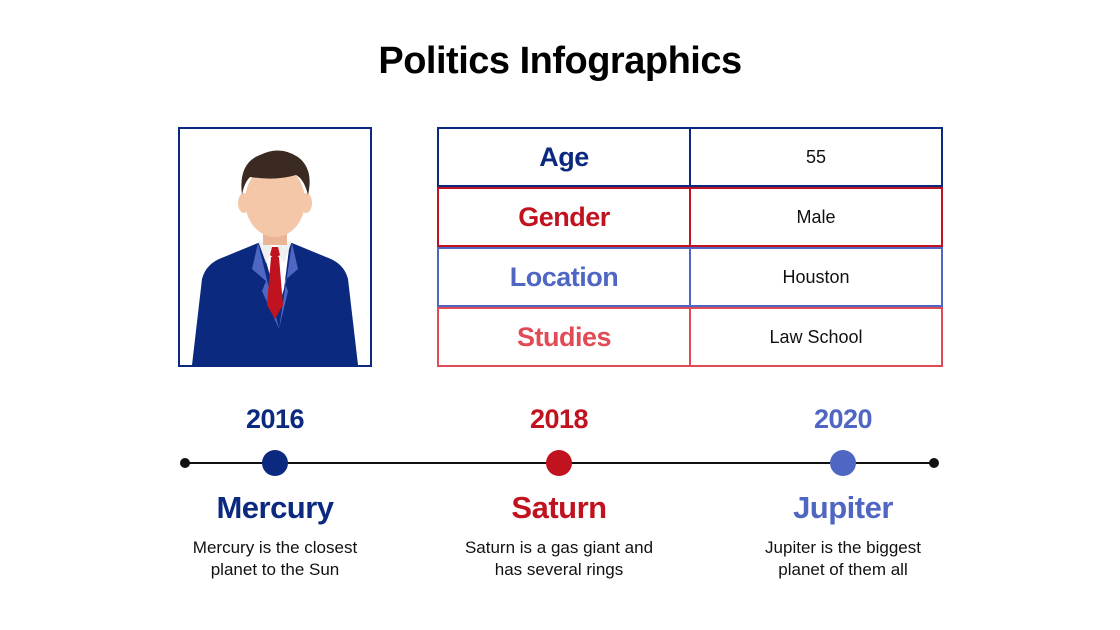 The height and width of the screenshot is (630, 1120). What do you see at coordinates (559, 419) in the screenshot?
I see `timeline-year: 2018` at bounding box center [559, 419].